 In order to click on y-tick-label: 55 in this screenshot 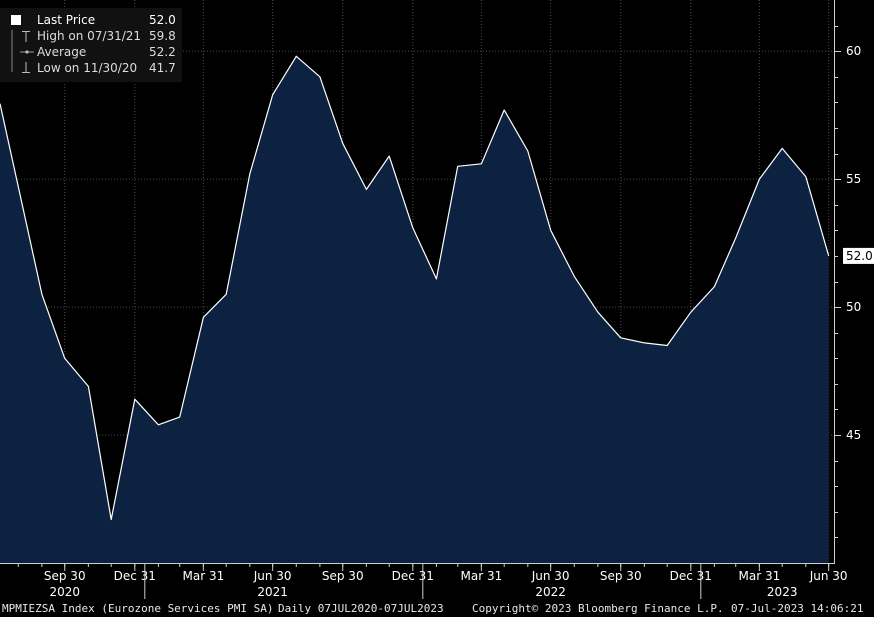, I will do `click(853, 179)`.